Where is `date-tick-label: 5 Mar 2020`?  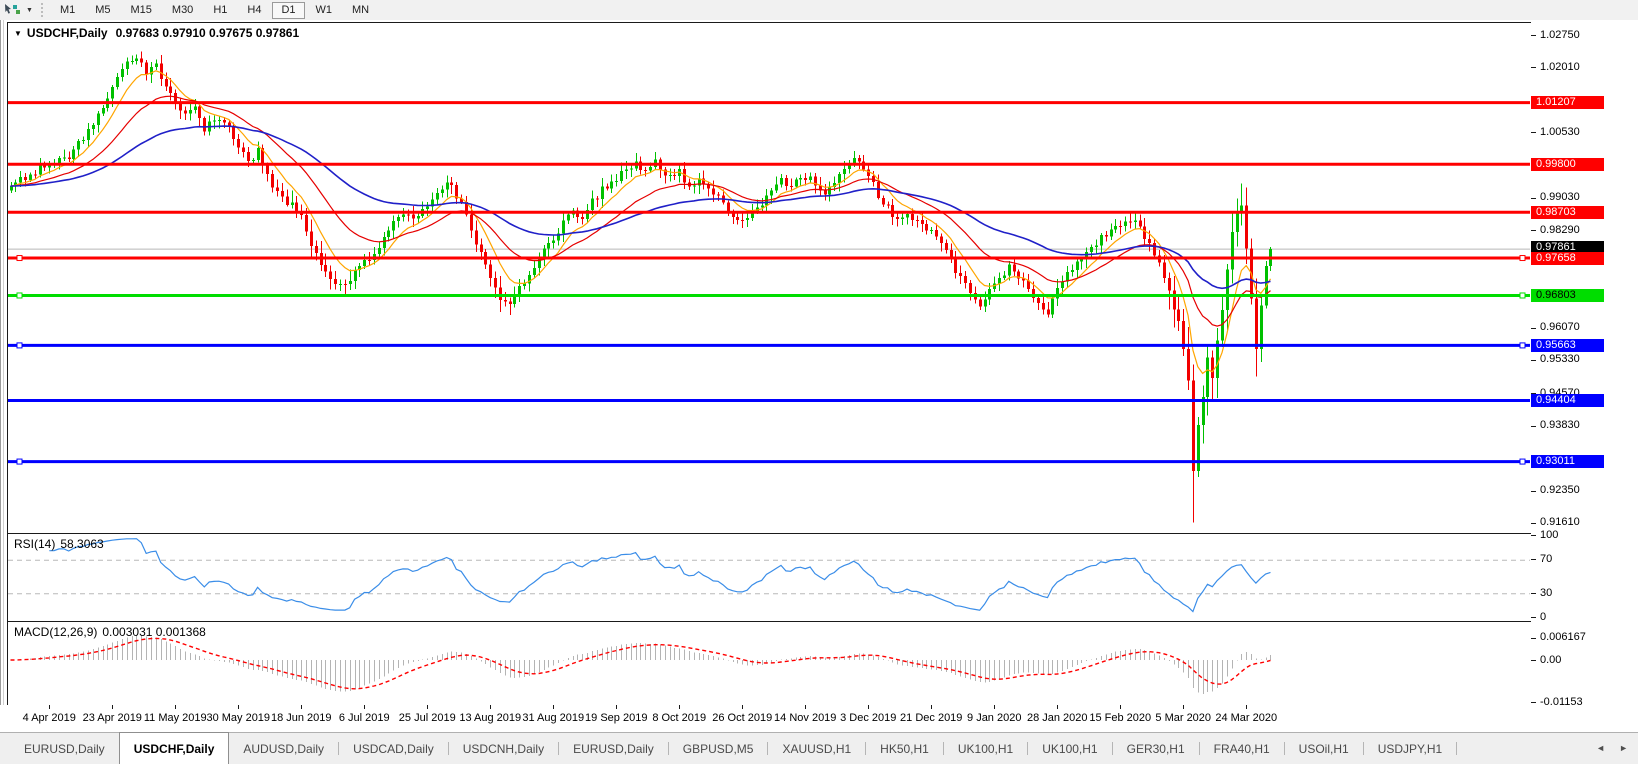
date-tick-label: 5 Mar 2020 is located at coordinates (1183, 718).